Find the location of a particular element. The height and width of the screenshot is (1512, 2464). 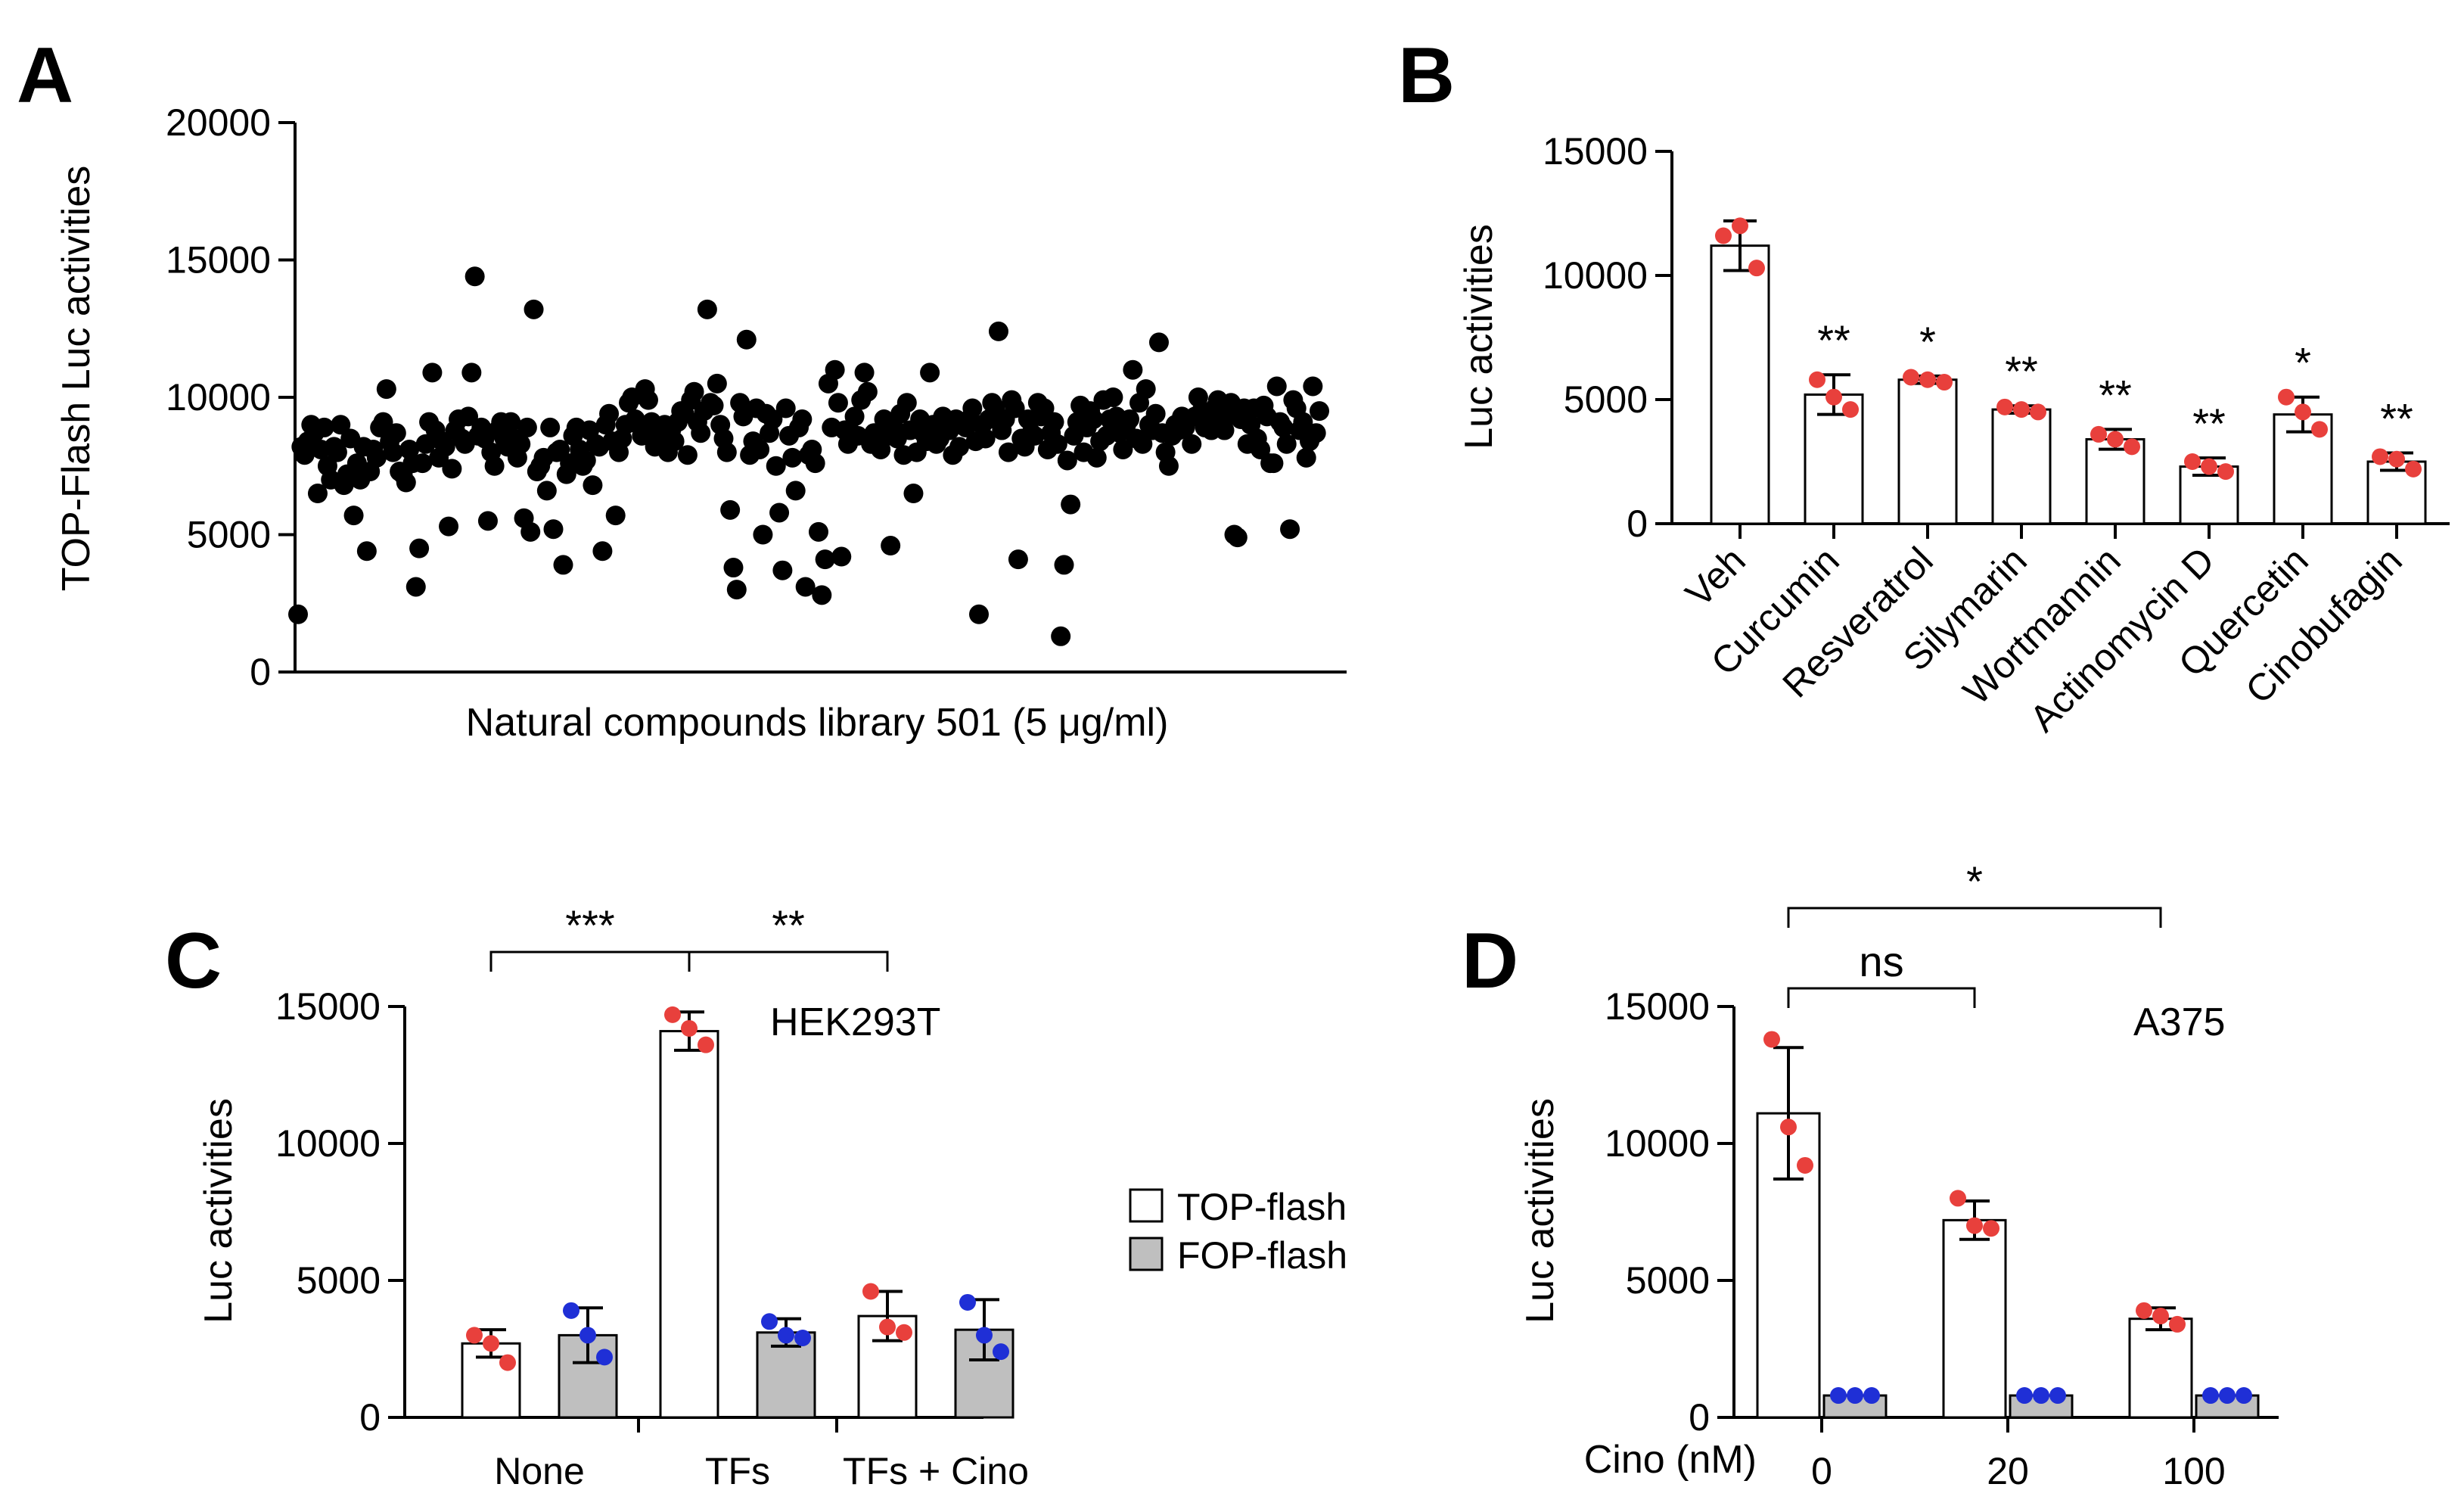

panel-a-y-axis-label: TOP-Flash Luc activities is located at coordinates (76, 379).